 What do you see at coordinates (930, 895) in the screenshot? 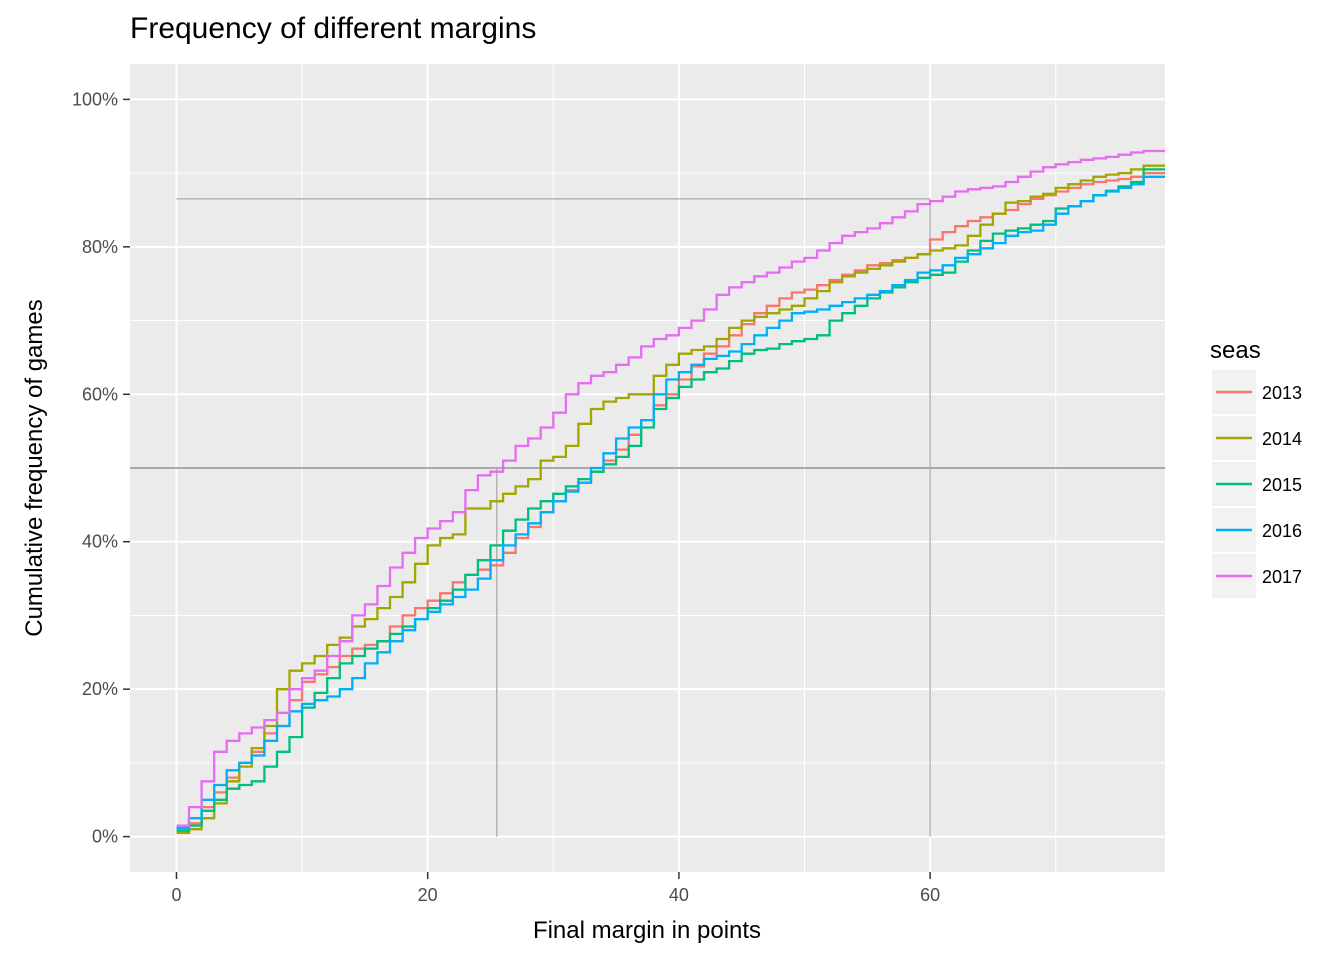
I see `x-tick-label: 60` at bounding box center [930, 895].